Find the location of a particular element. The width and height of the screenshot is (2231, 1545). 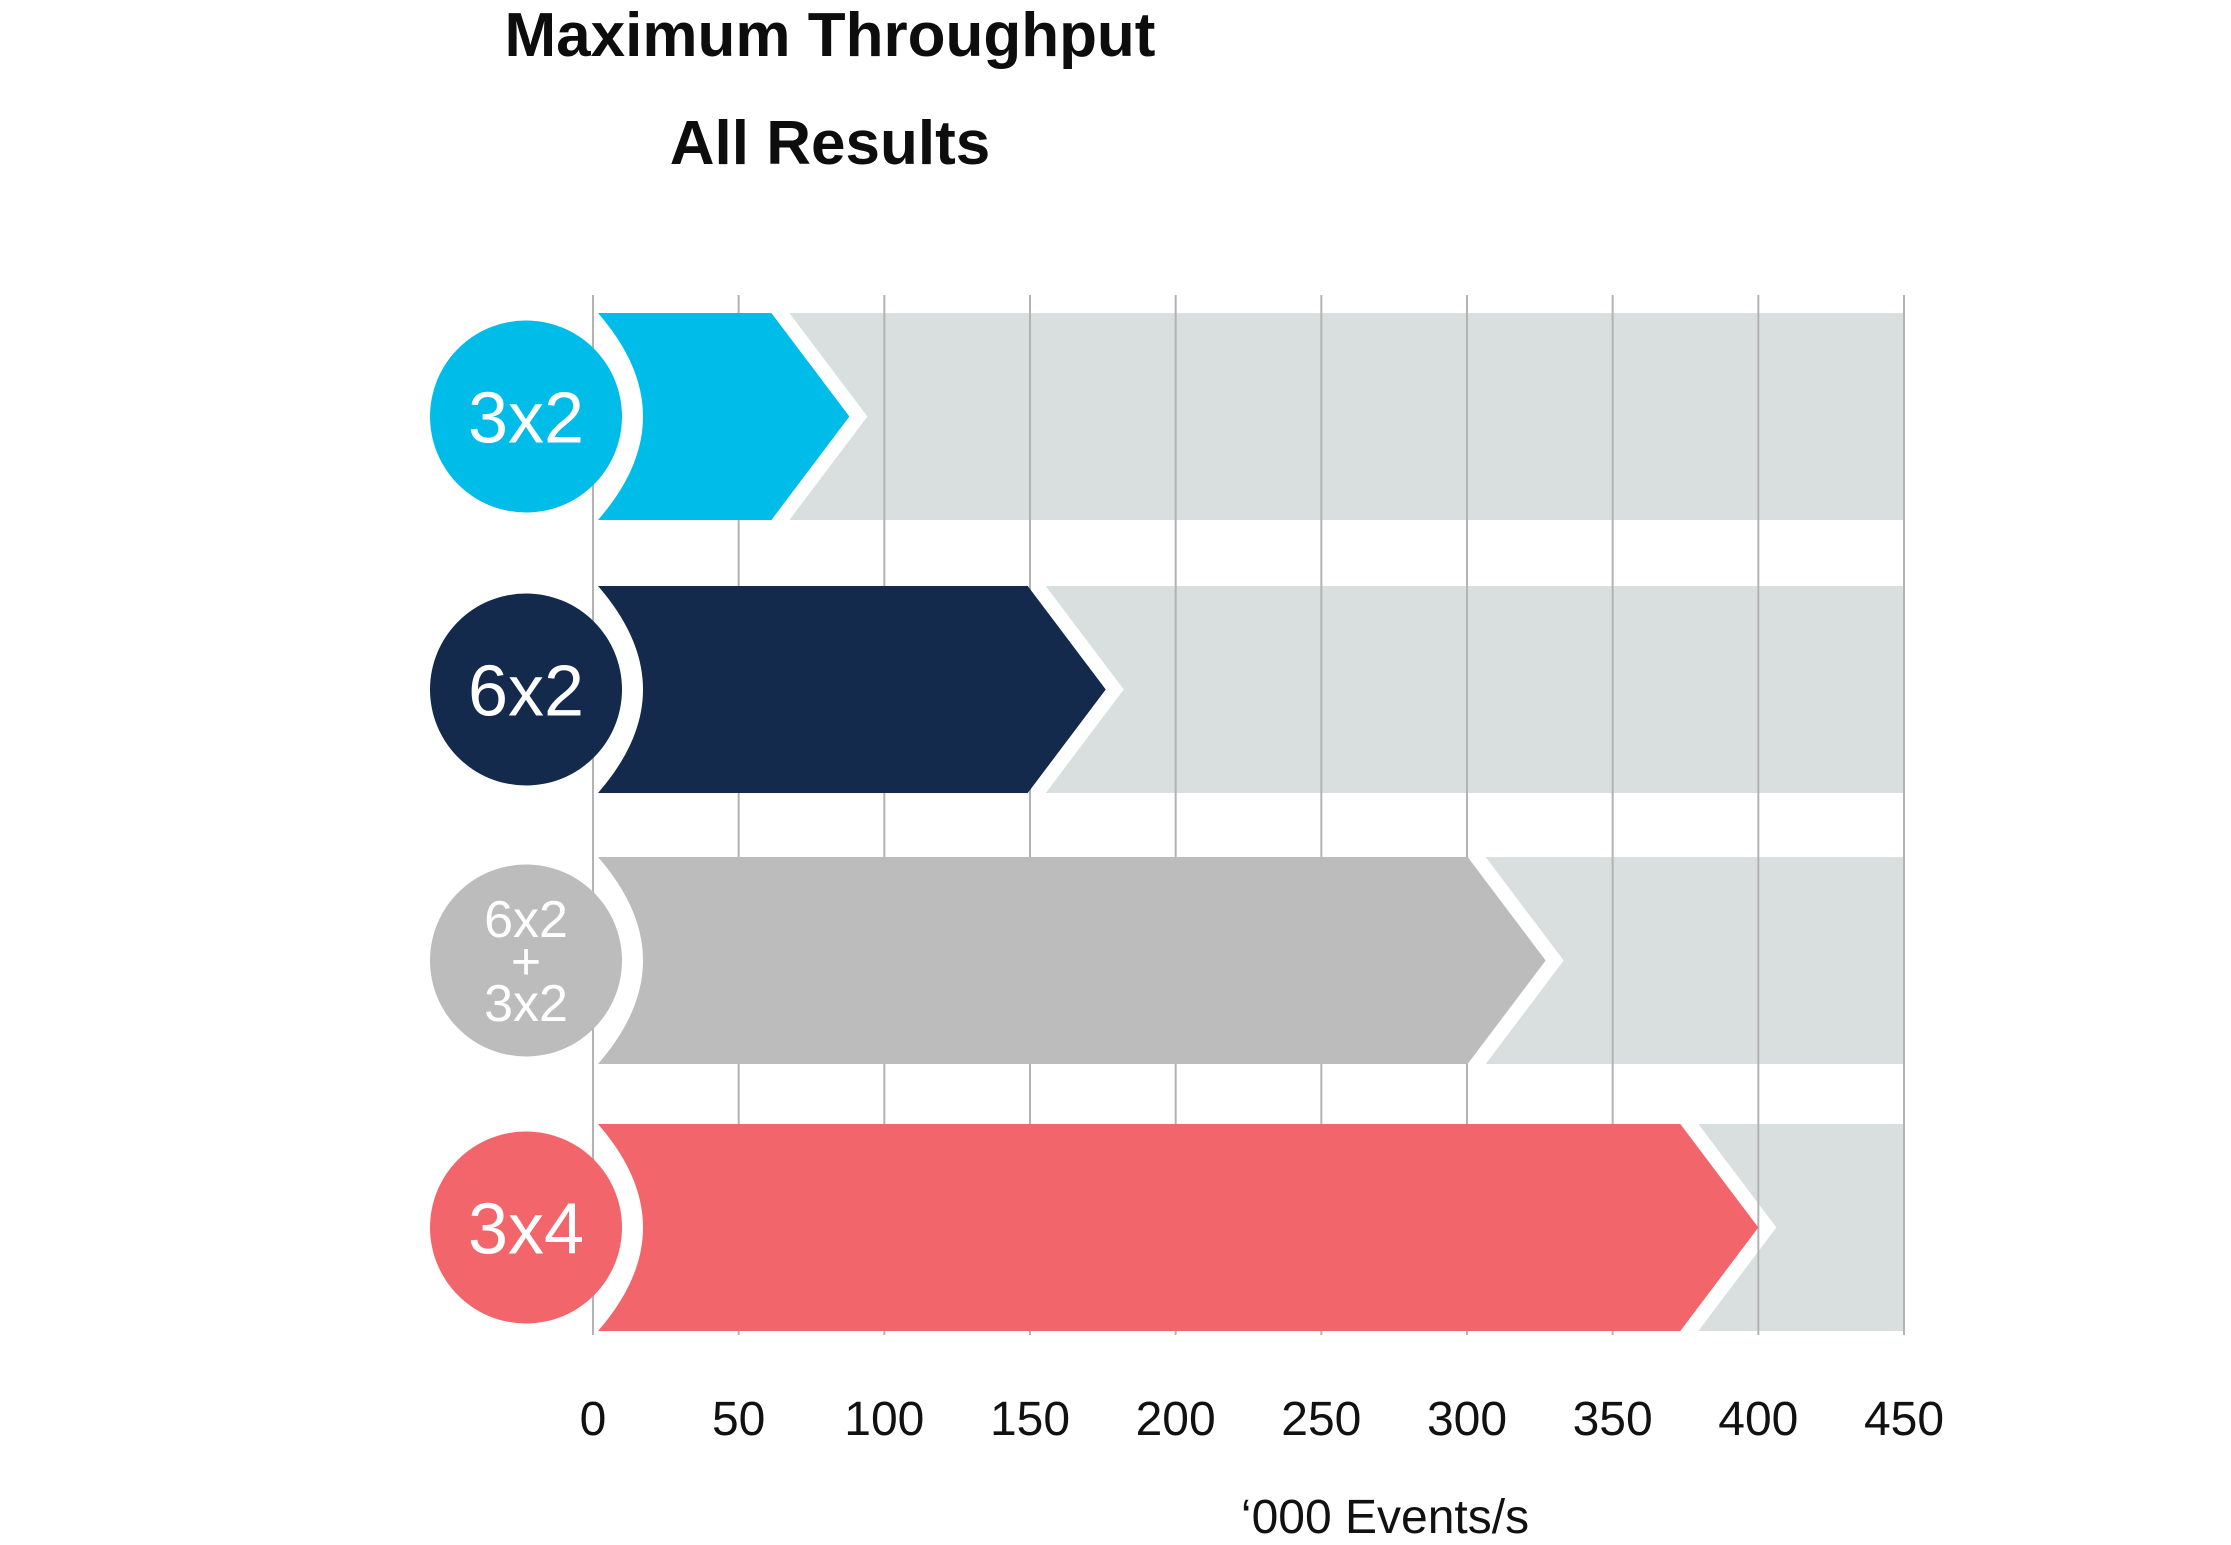

x-tick-label: 150 is located at coordinates (1030, 1419).